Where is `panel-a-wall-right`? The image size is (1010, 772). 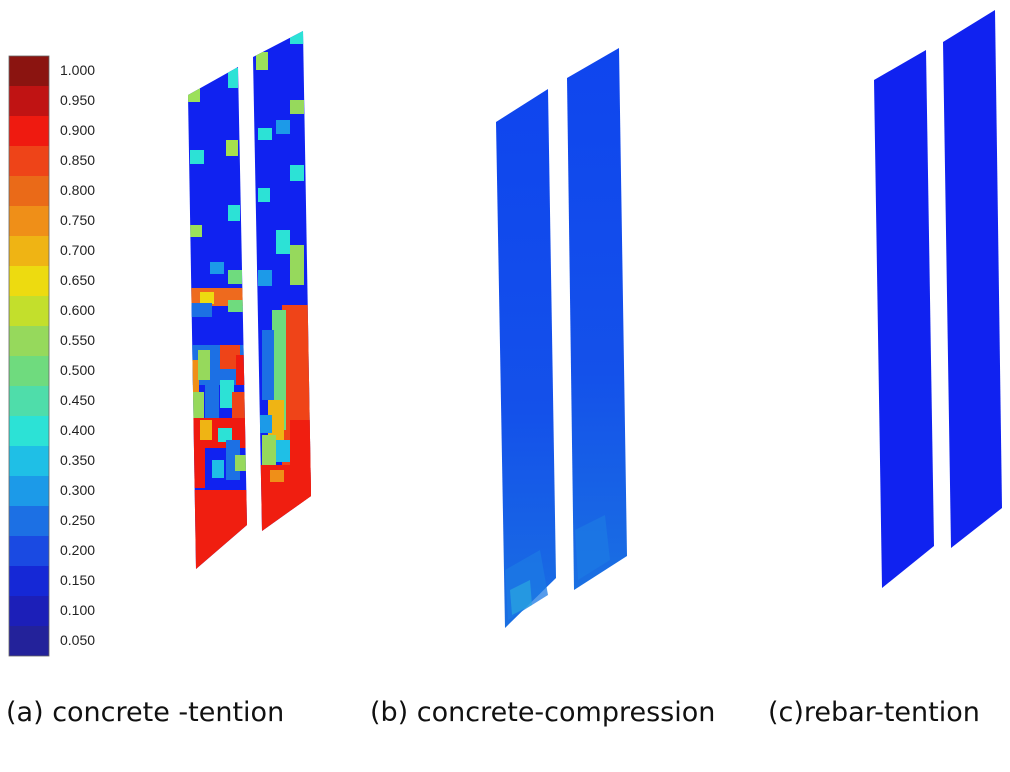
panel-a-wall-right is located at coordinates (282, 281).